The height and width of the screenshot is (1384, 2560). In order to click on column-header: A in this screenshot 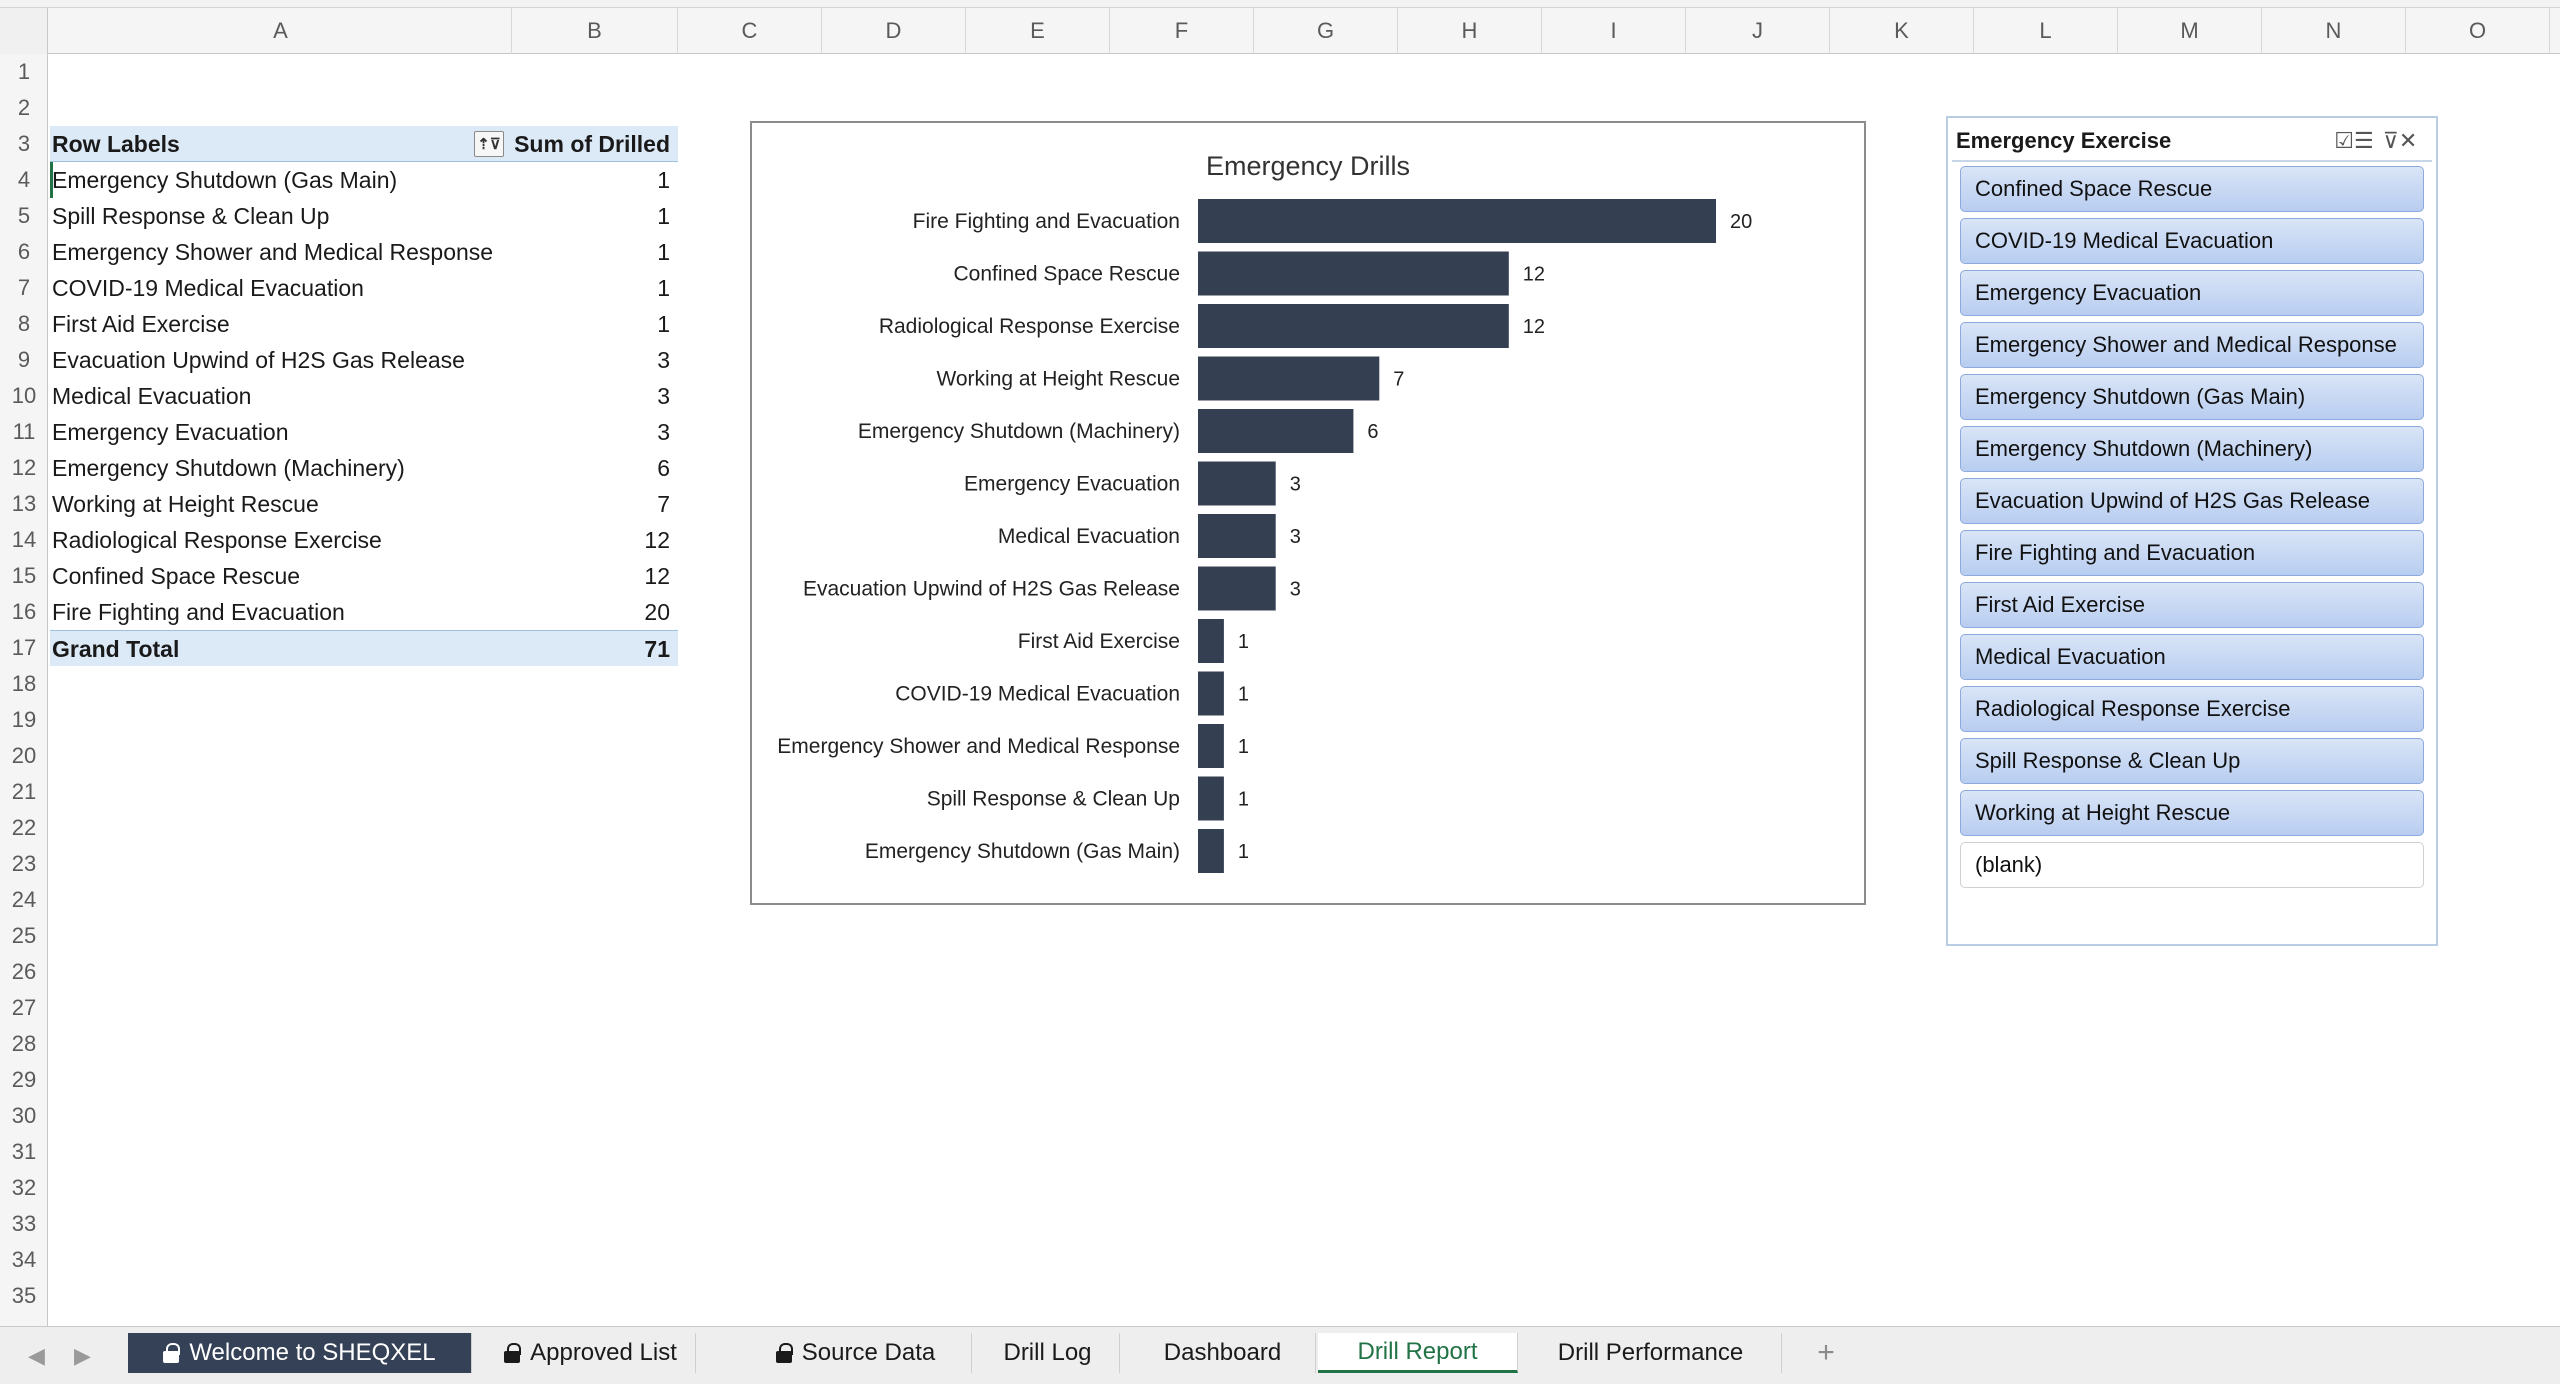, I will do `click(281, 31)`.